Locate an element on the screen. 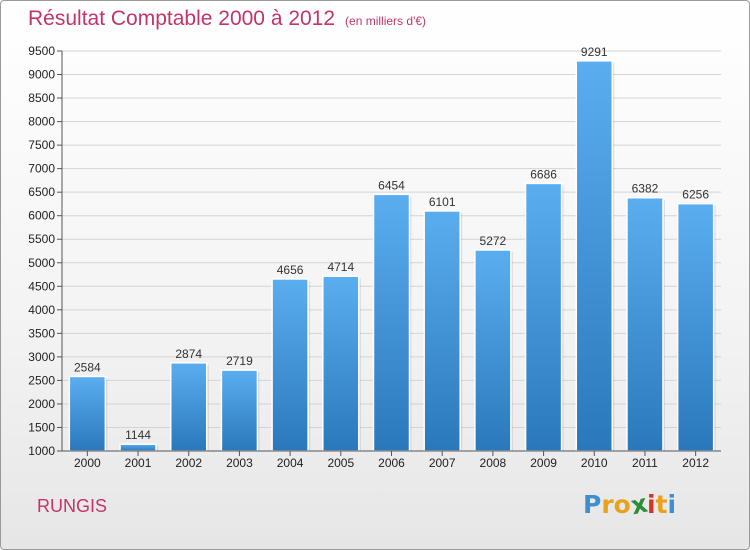 This screenshot has width=750, height=550. y-tick-label: 3000 is located at coordinates (41, 357).